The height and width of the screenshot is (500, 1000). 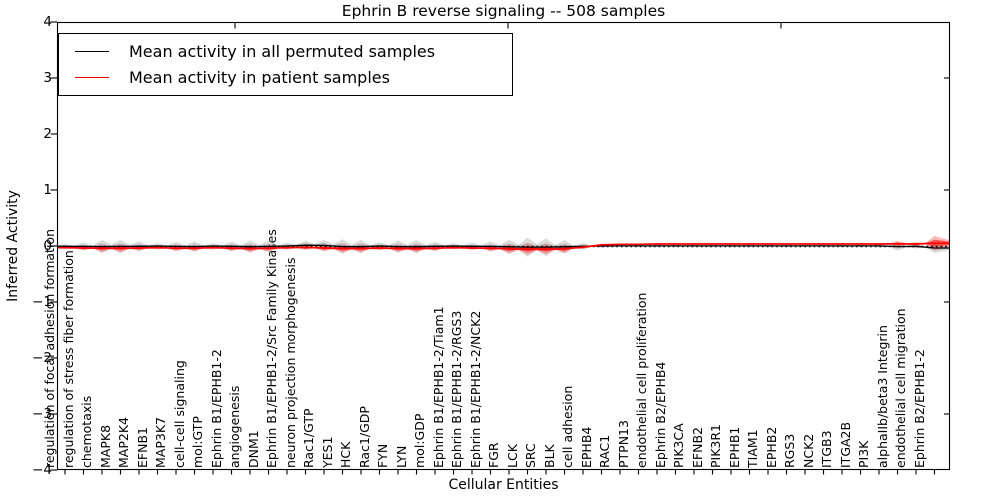 I want to click on x-category-label: Ephrin B2/EPHB1-2, so click(x=919, y=408).